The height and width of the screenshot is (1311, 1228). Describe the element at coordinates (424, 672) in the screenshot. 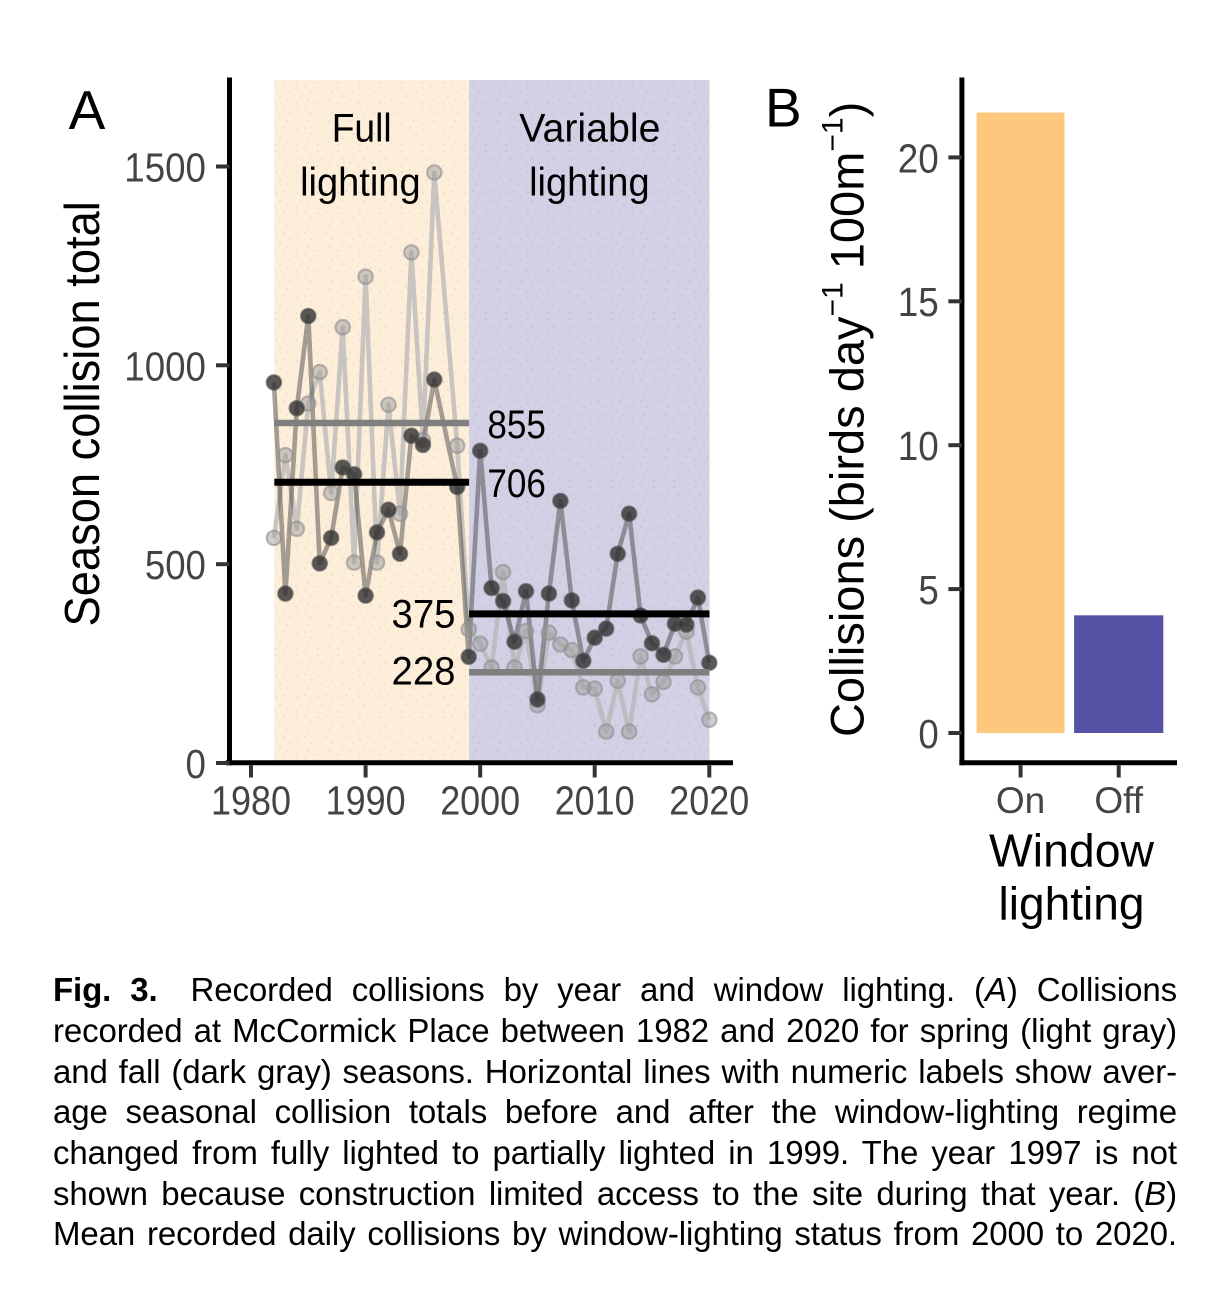

I see `svg-text: 228` at that location.